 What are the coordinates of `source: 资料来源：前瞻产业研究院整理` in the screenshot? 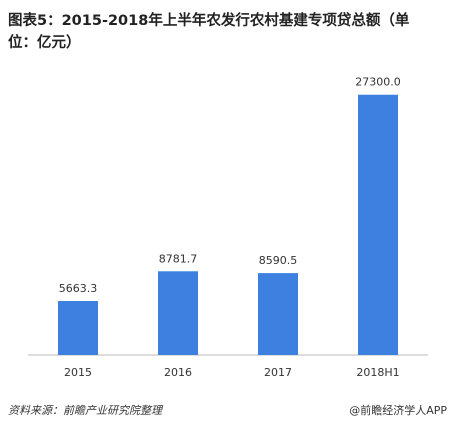 It's located at (86, 410).